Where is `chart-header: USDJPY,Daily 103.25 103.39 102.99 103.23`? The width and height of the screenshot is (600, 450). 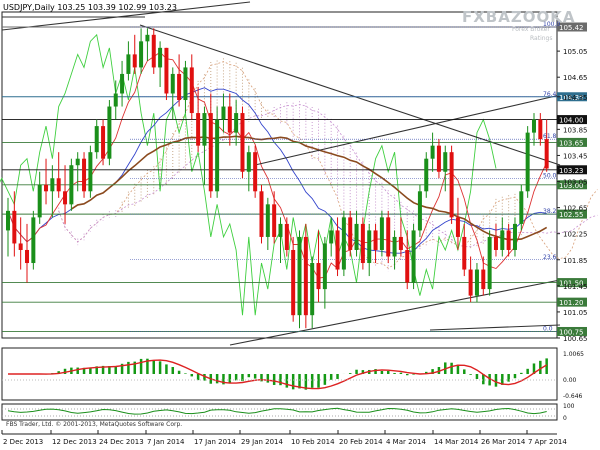 chart-header: USDJPY,Daily 103.25 103.39 102.99 103.23 is located at coordinates (90, 7).